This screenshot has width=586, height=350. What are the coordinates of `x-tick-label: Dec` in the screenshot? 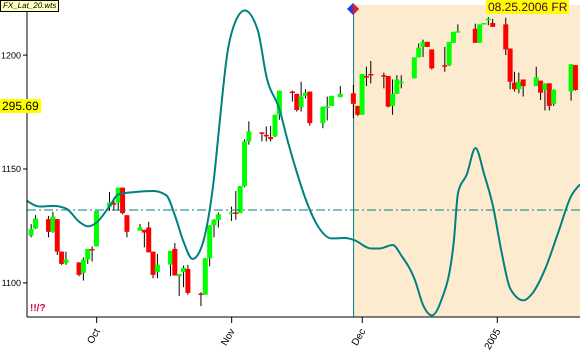 It's located at (359, 337).